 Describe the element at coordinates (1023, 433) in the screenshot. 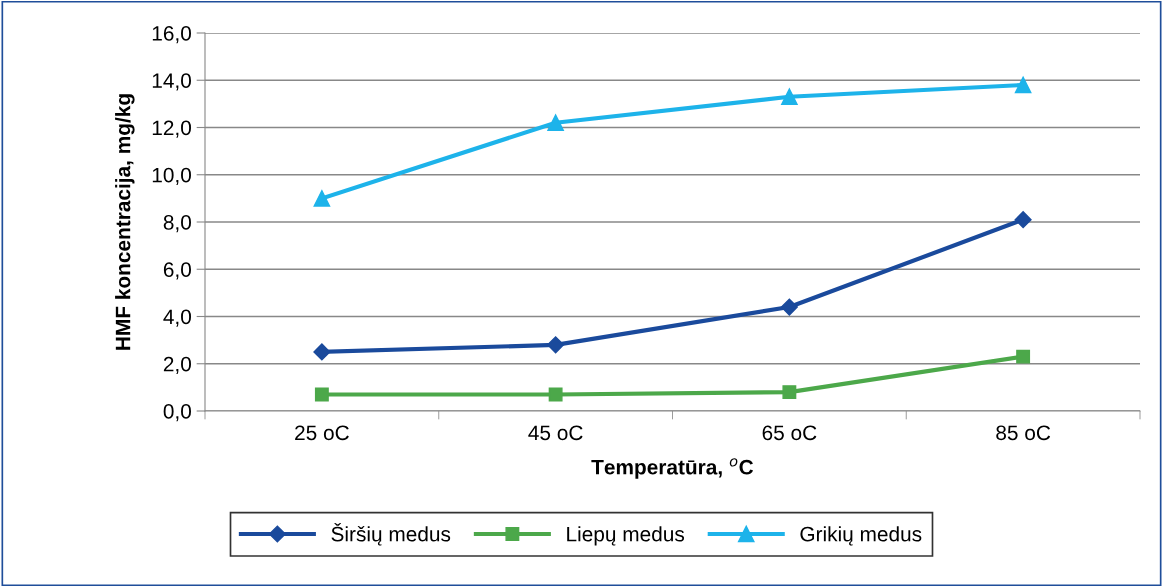

I see `x-tick-label: 85 oC` at that location.